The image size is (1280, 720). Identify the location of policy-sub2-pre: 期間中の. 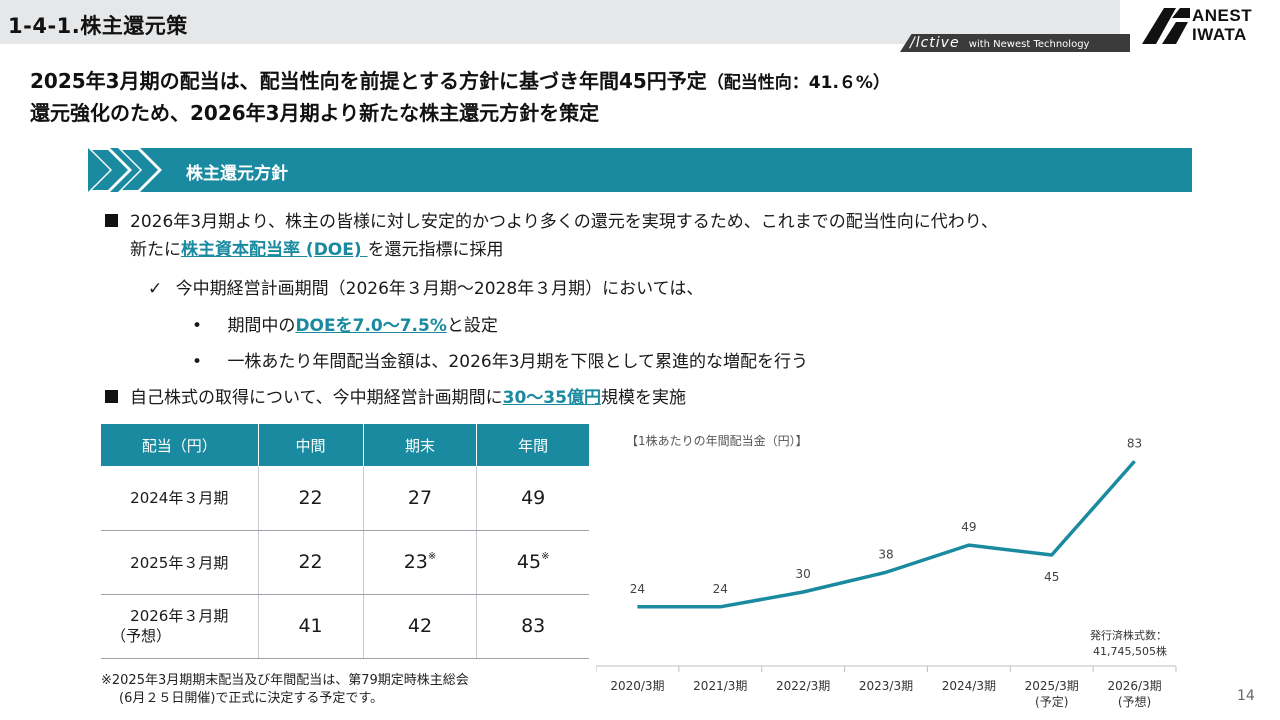
(261, 326).